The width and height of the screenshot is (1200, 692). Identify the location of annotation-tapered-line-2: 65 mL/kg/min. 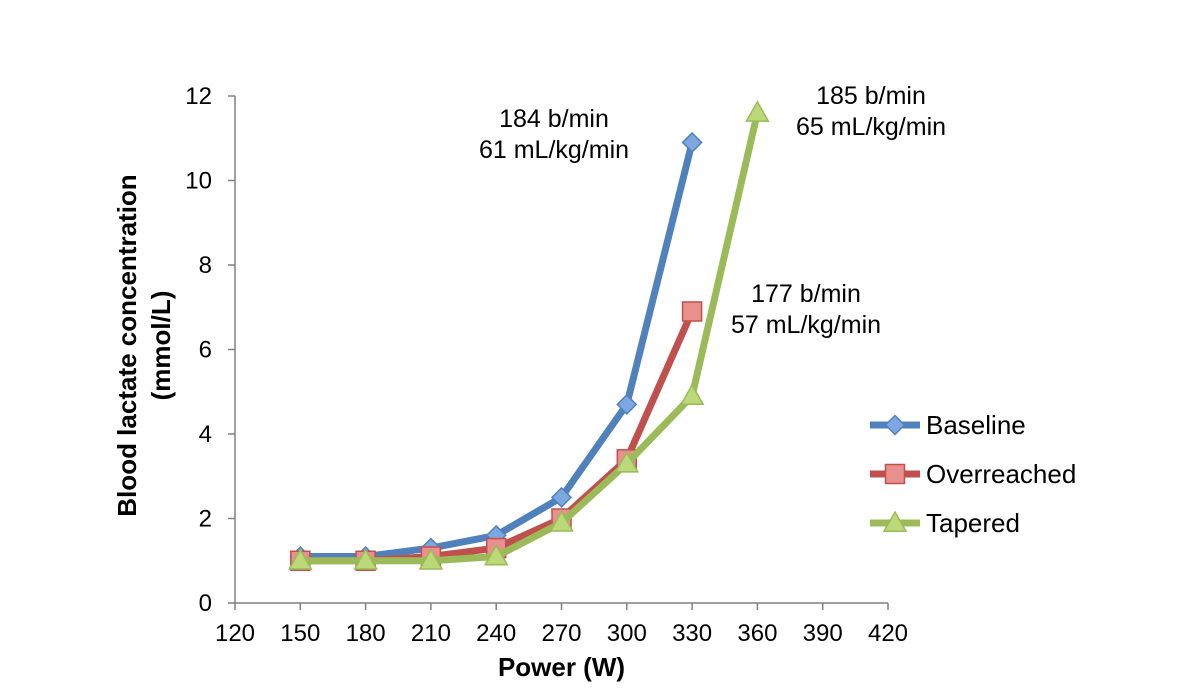
(871, 127).